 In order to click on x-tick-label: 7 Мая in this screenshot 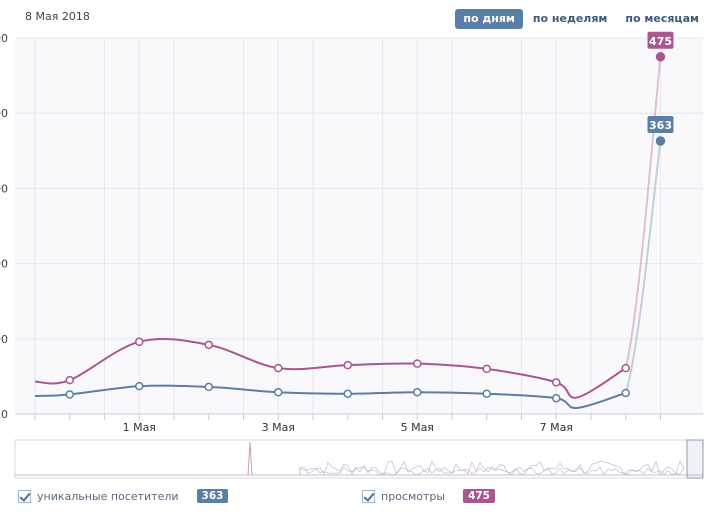, I will do `click(556, 427)`.